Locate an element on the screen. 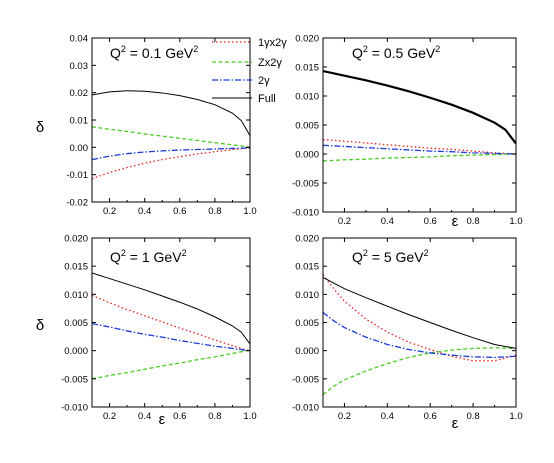 The width and height of the screenshot is (554, 463). y-tick-label: 0.03 is located at coordinates (79, 66).